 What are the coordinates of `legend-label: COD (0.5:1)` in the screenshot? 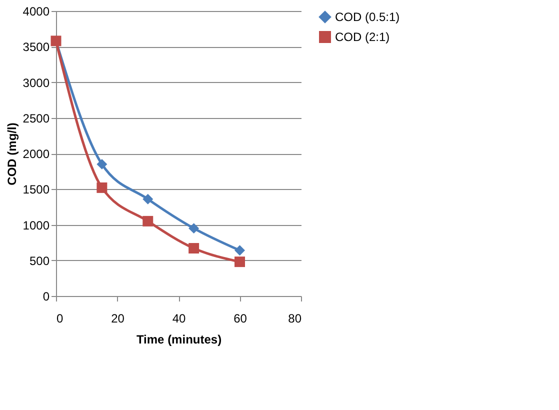 It's located at (367, 17).